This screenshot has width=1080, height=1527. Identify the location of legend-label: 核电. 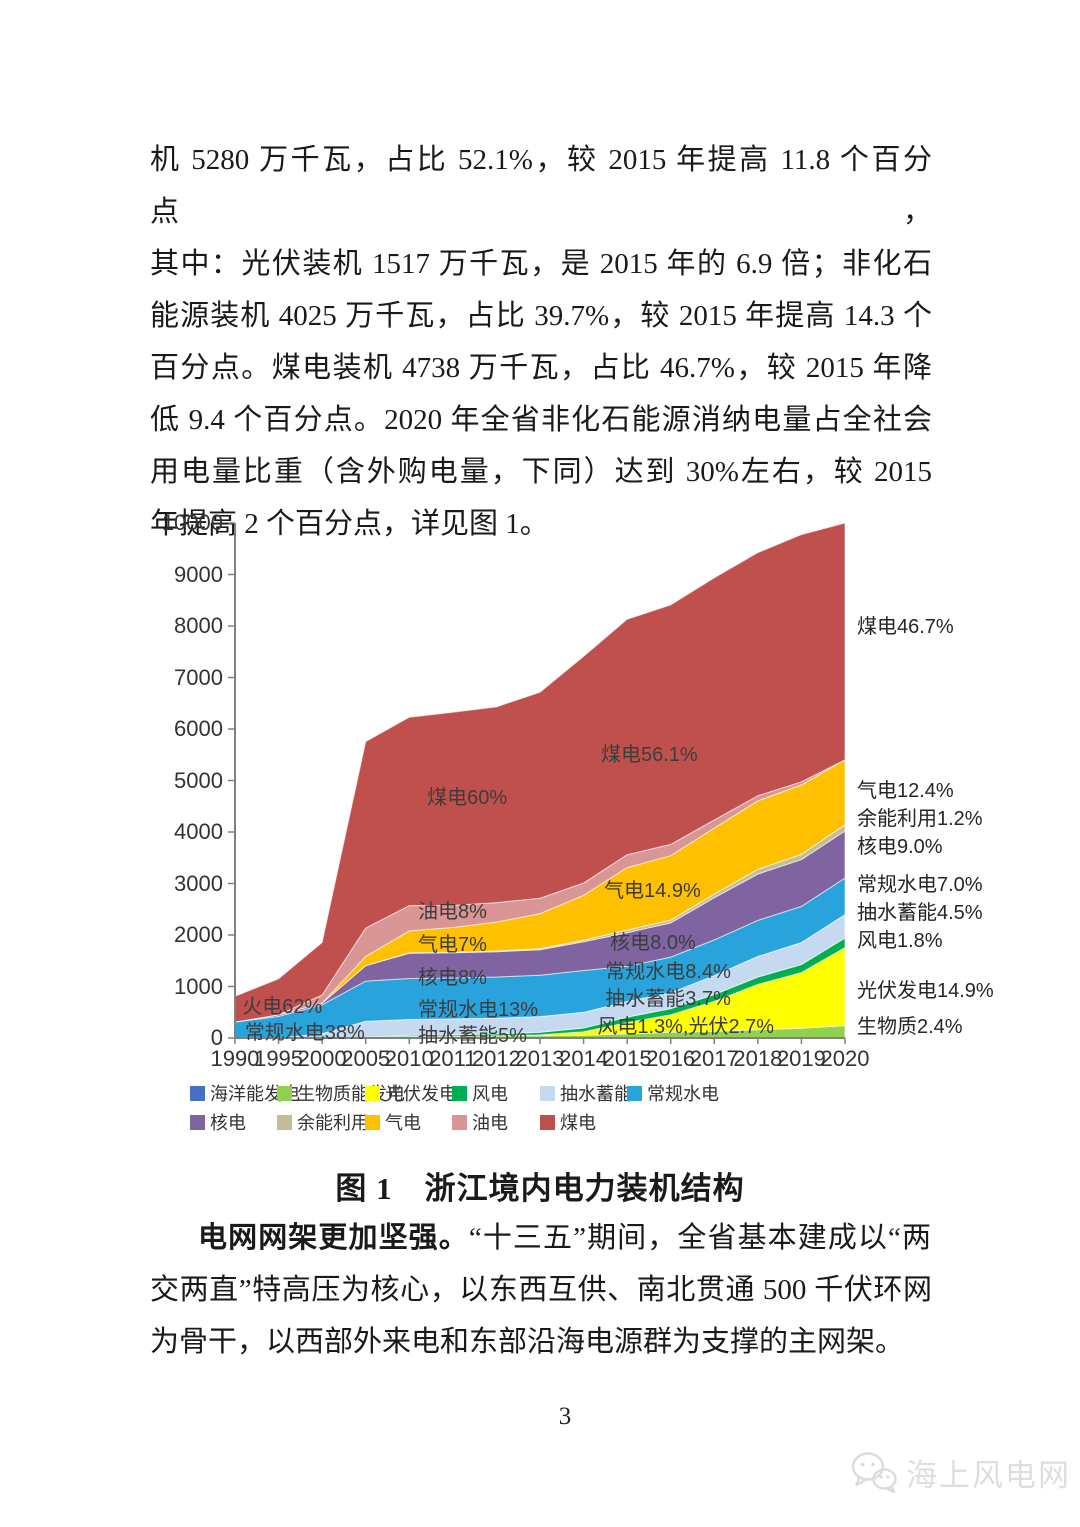
(228, 1123).